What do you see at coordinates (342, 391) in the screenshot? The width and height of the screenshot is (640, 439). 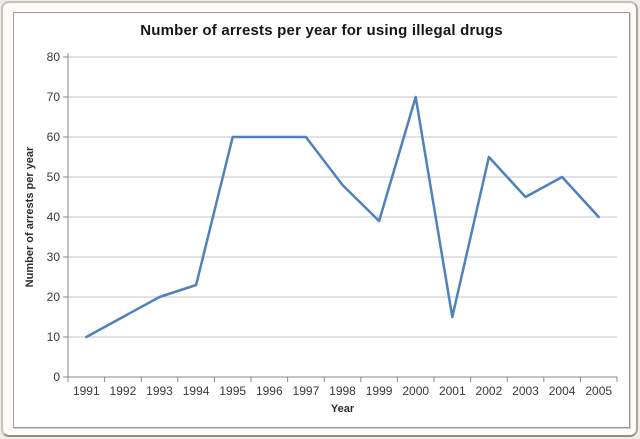 I see `x-tick-label: 1998` at bounding box center [342, 391].